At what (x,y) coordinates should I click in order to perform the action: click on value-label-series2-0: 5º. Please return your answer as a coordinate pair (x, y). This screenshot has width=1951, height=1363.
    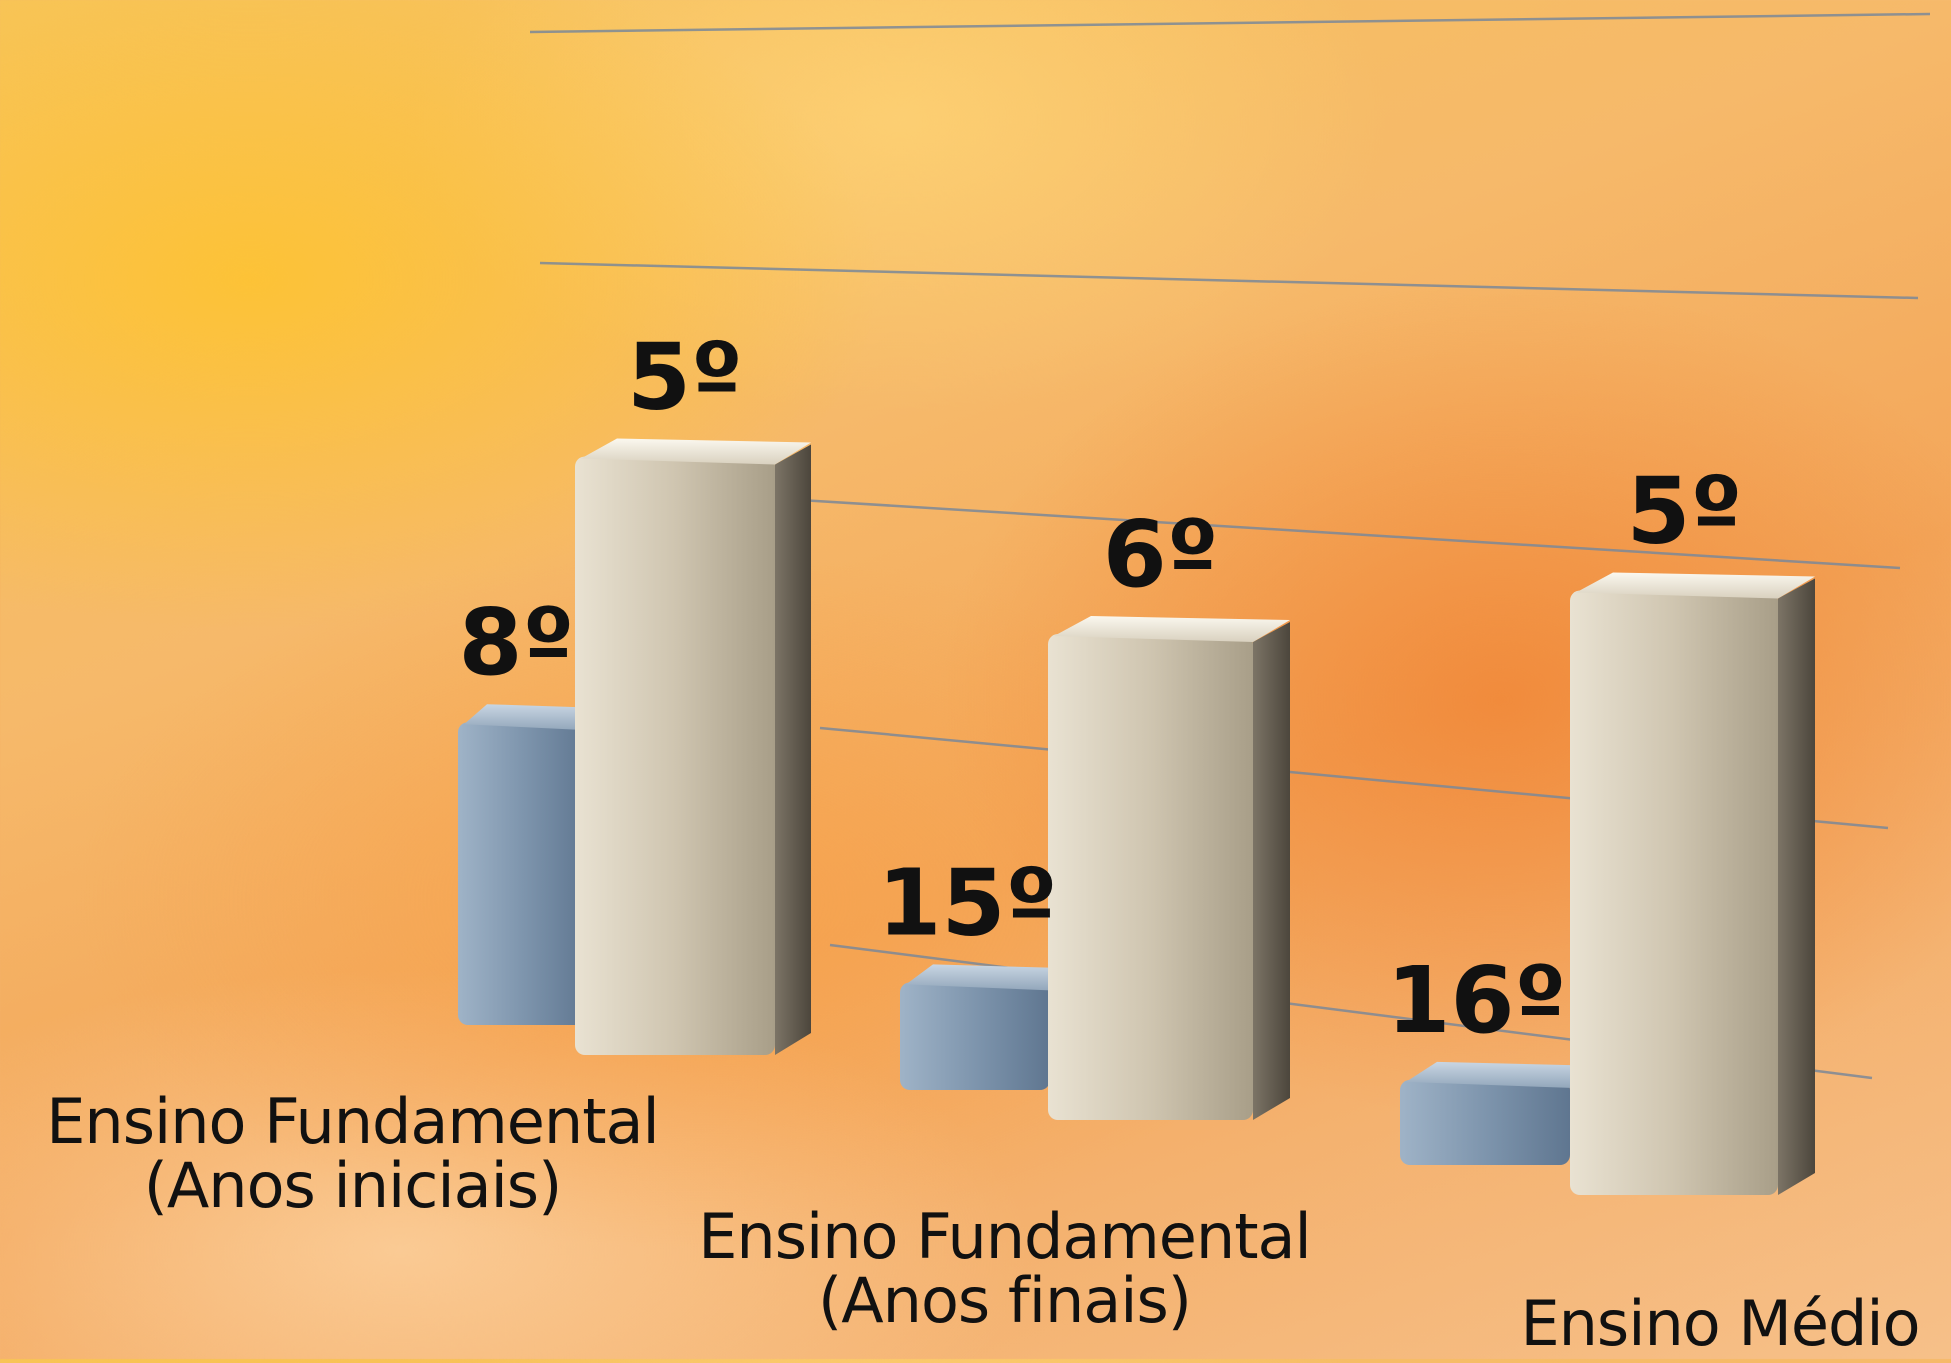
    Looking at the image, I should click on (685, 377).